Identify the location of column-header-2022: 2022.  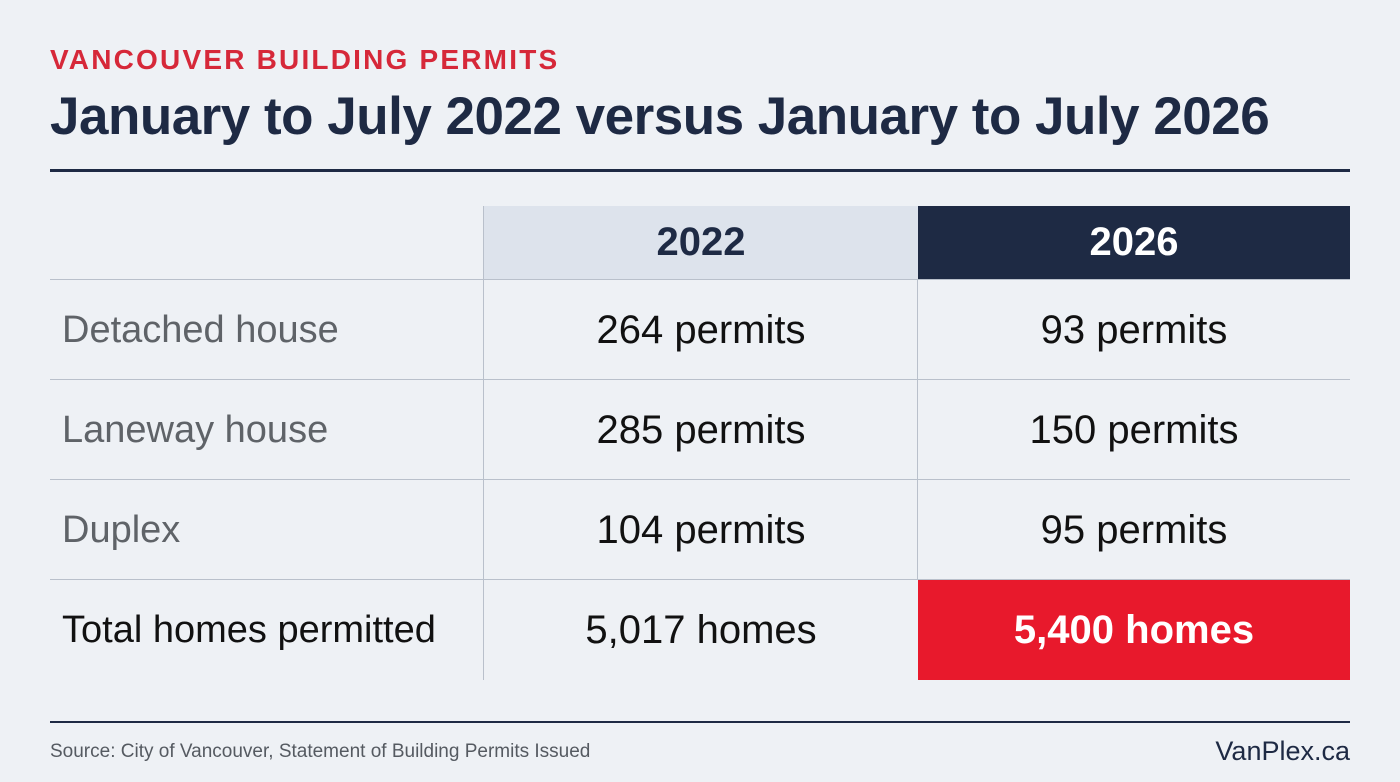
(701, 242).